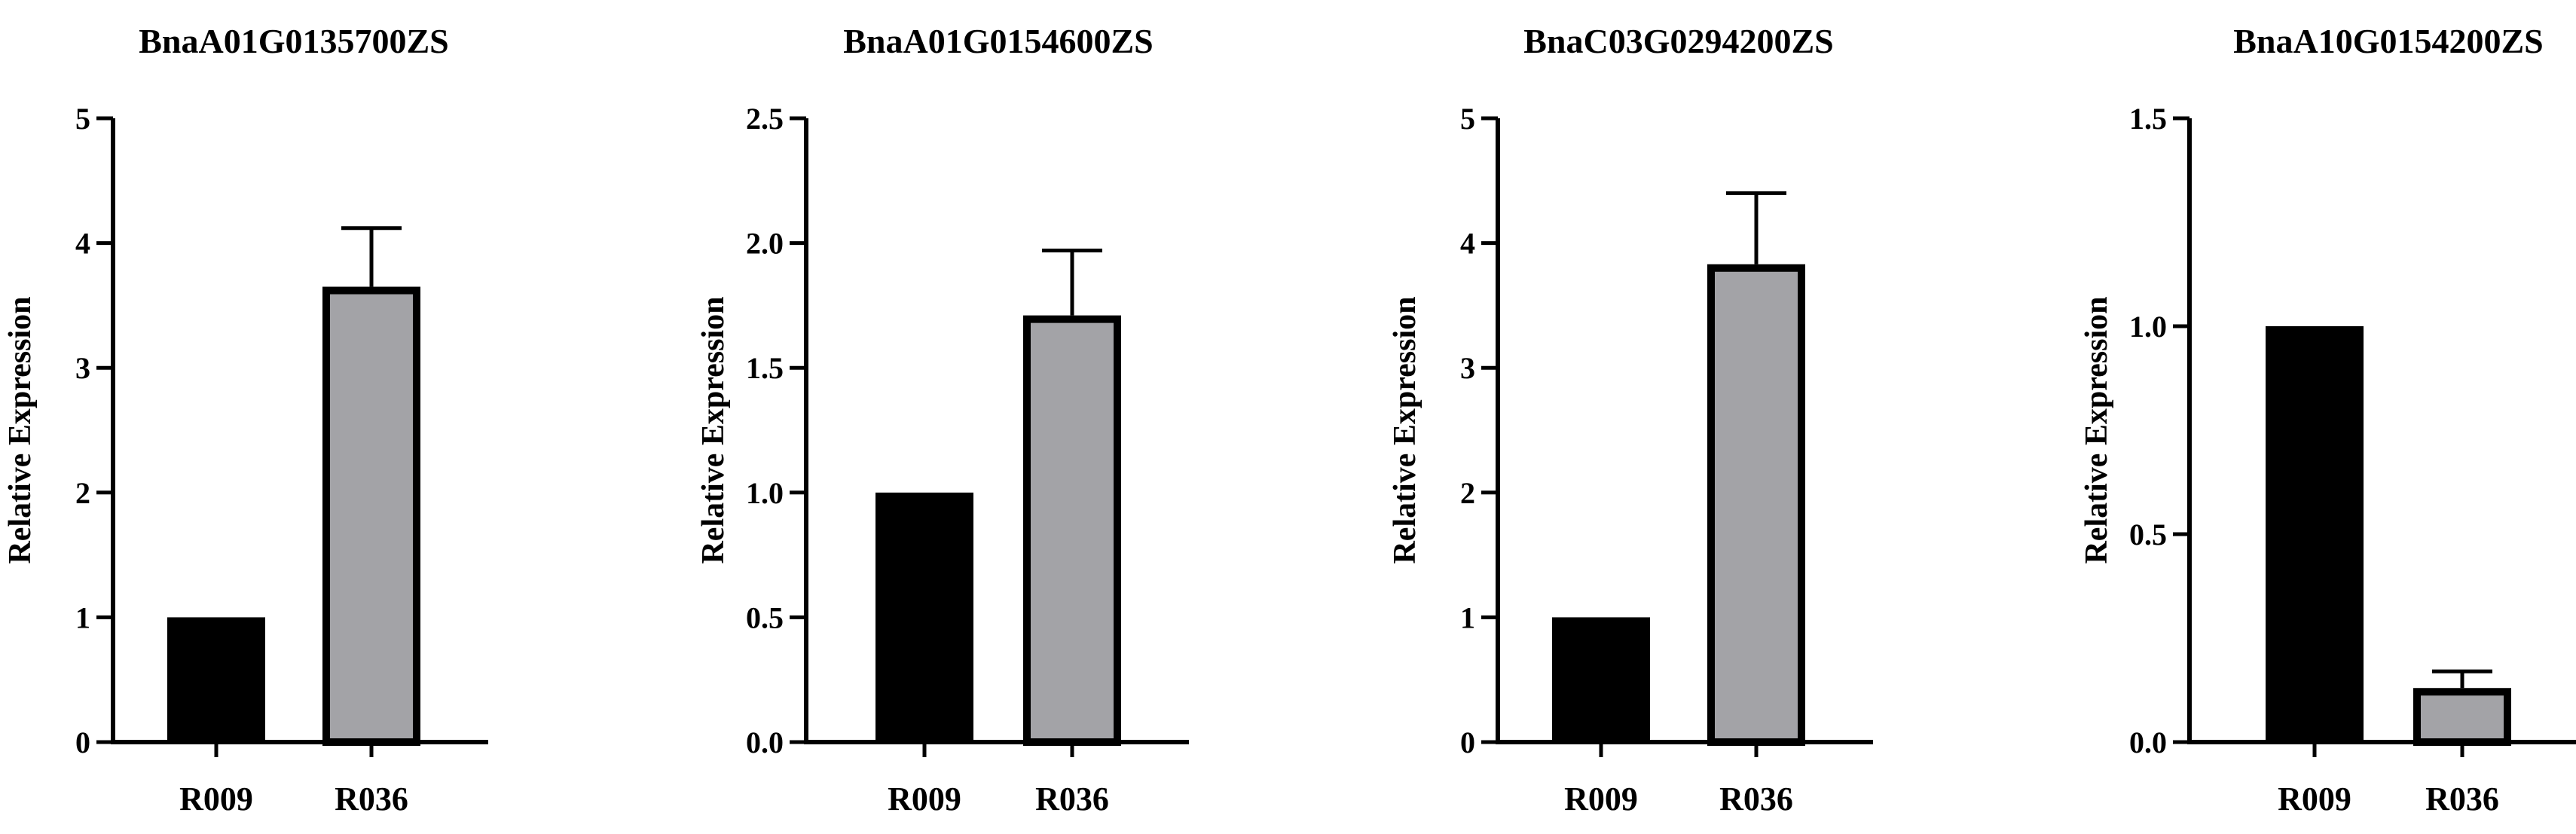  Describe the element at coordinates (765, 244) in the screenshot. I see `y-tick-label: 2.0` at that location.